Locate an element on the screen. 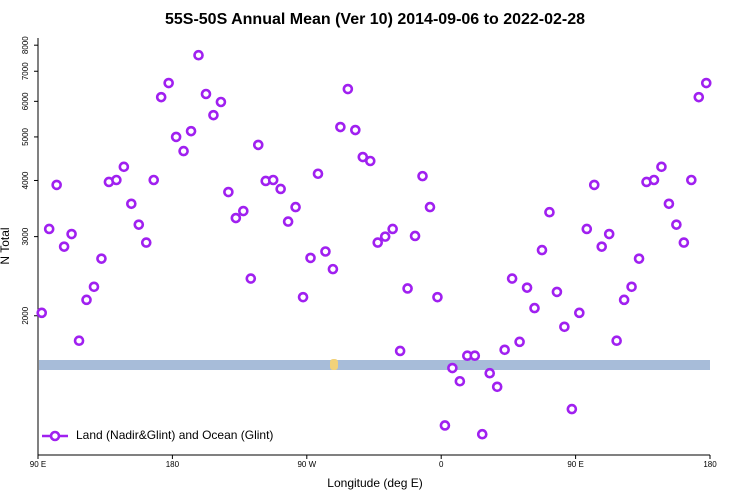 This screenshot has width=750, height=500. y-tick-label: 7000 is located at coordinates (25, 71).